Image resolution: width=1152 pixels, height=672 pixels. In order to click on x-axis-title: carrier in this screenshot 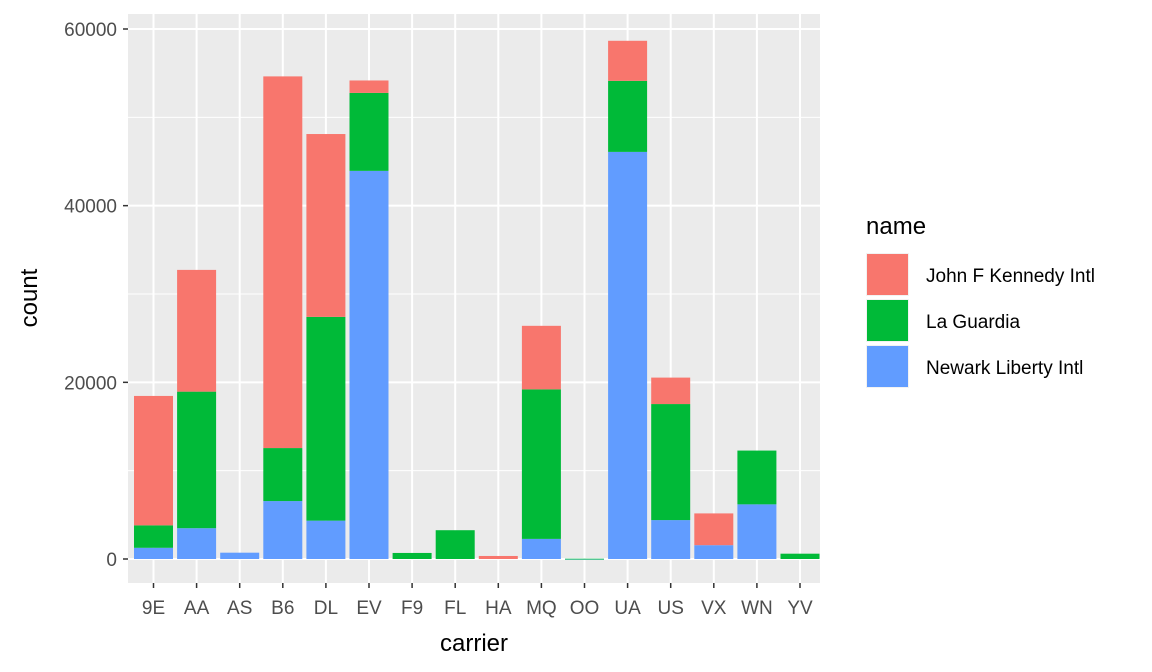, I will do `click(474, 643)`.